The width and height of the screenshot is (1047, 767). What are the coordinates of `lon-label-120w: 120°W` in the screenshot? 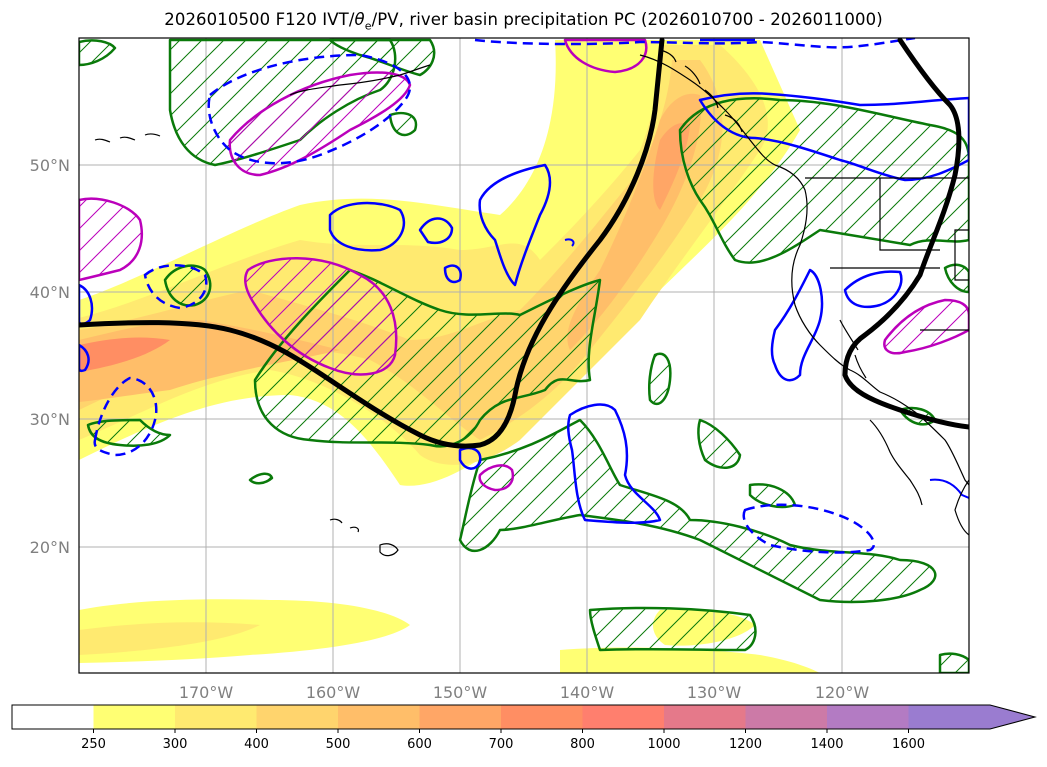 It's located at (842, 692).